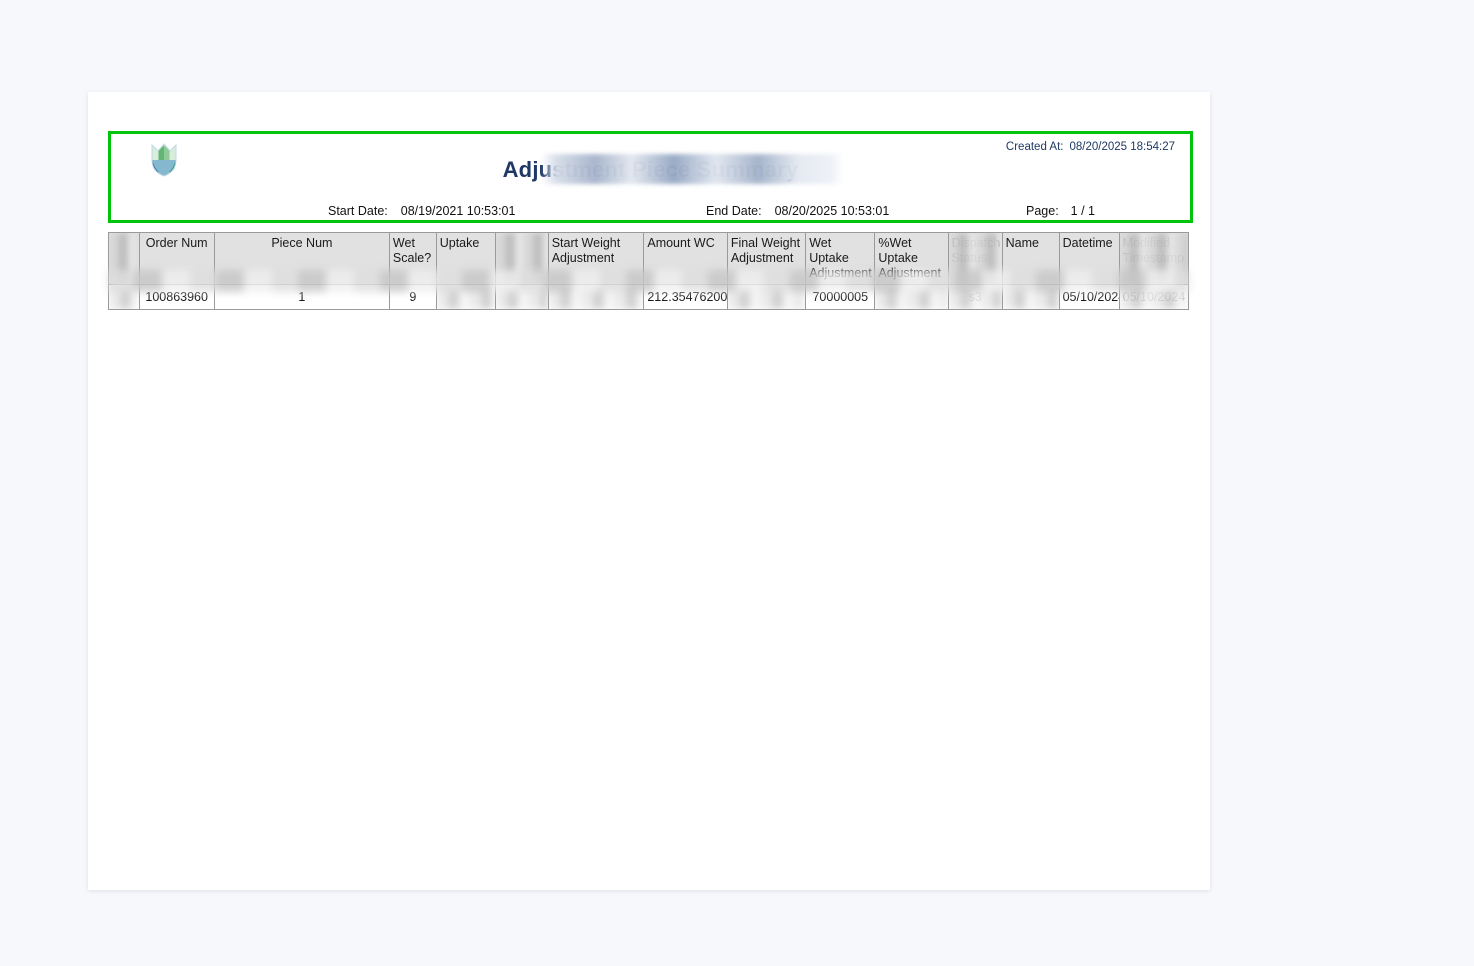 This screenshot has width=1474, height=966. Describe the element at coordinates (176, 243) in the screenshot. I see `column-header-label: Order Num` at that location.